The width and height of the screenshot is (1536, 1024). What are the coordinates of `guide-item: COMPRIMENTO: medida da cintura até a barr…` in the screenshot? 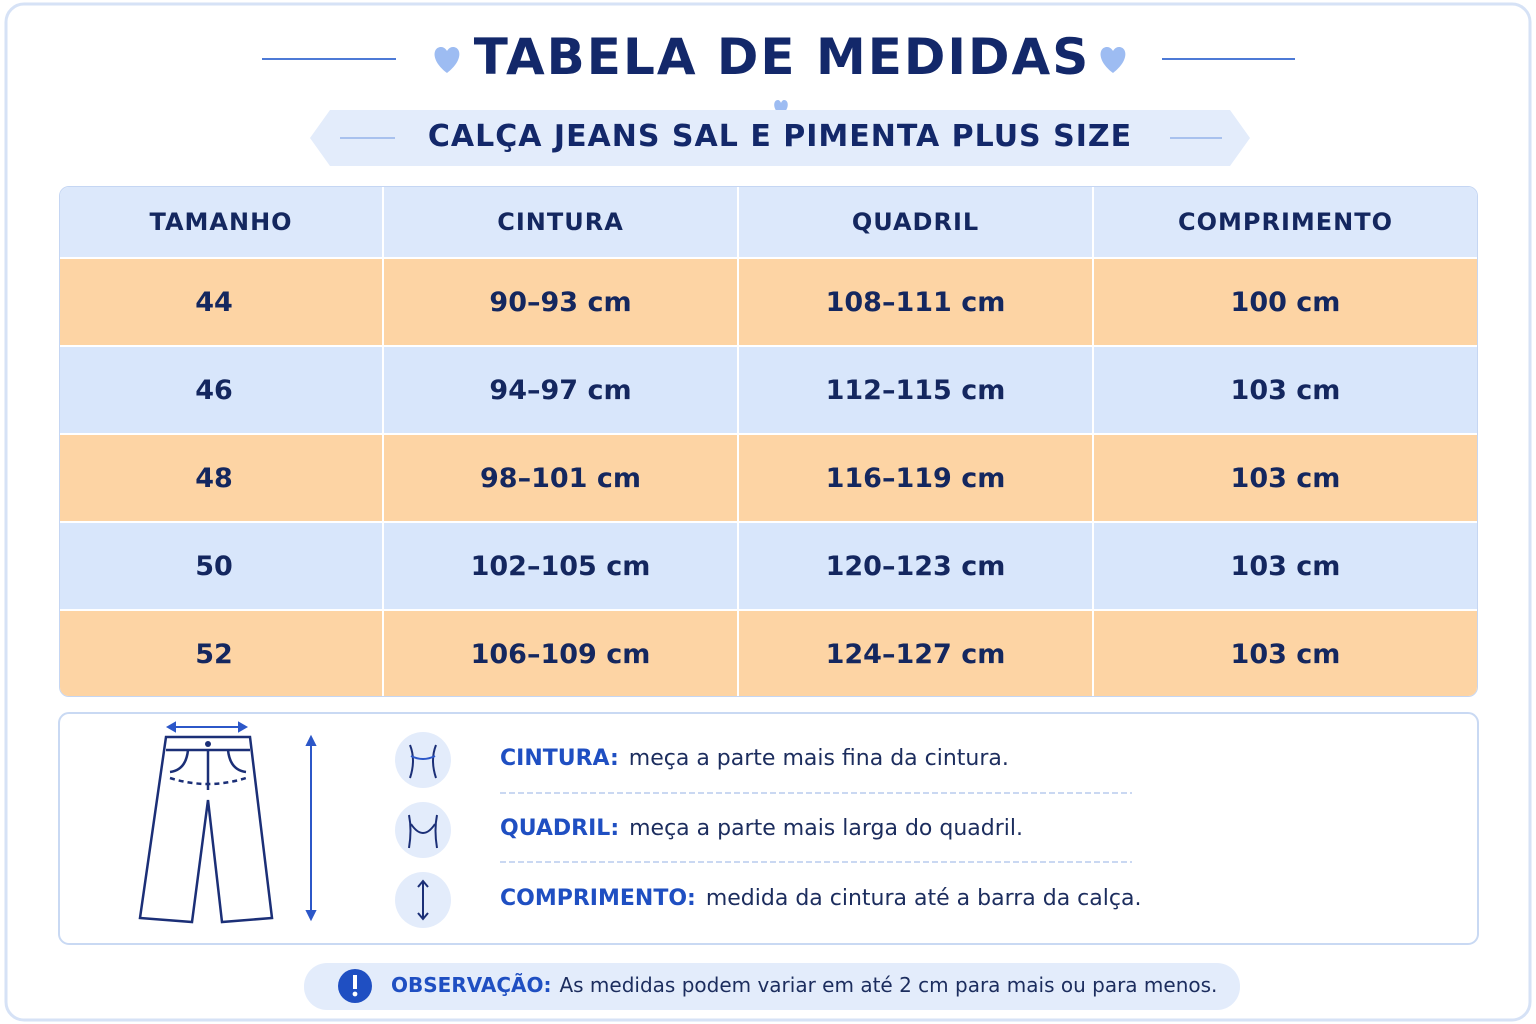 It's located at (820, 898).